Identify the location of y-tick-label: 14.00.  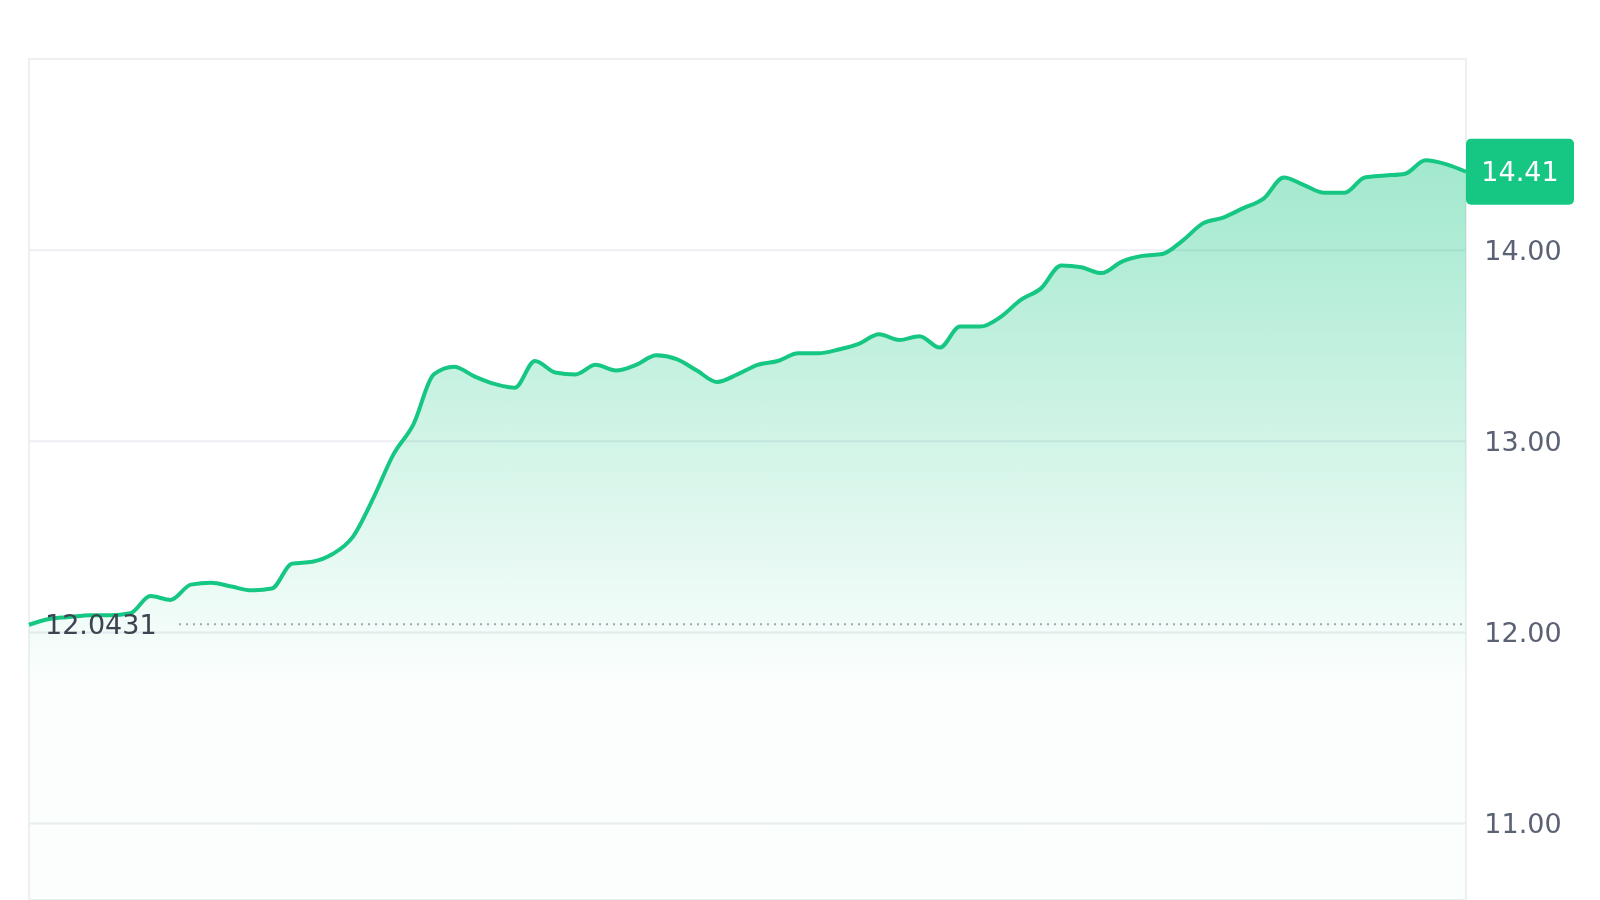
(1523, 250).